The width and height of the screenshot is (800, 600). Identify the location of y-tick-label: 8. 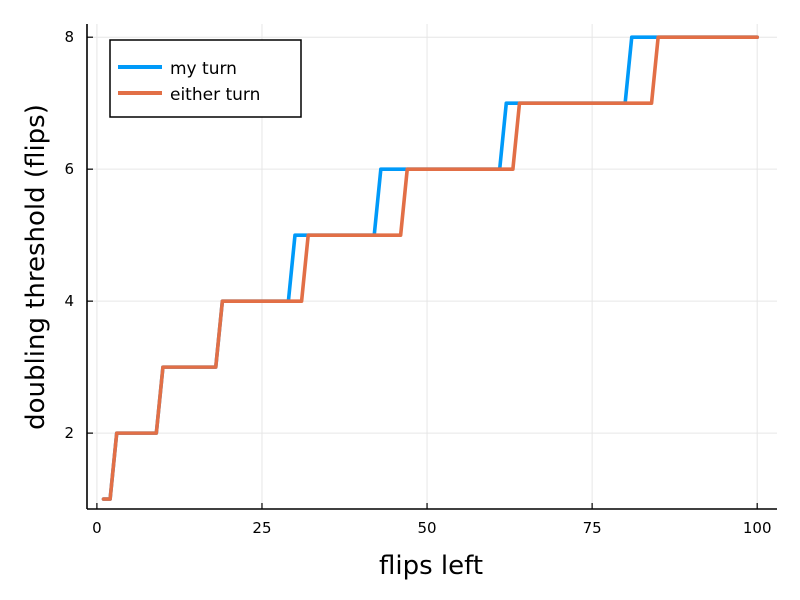
(69, 37).